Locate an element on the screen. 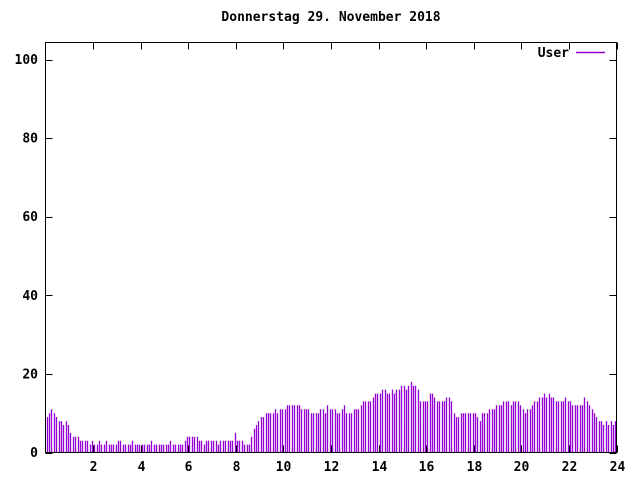  legend-label-user: User is located at coordinates (553, 53).